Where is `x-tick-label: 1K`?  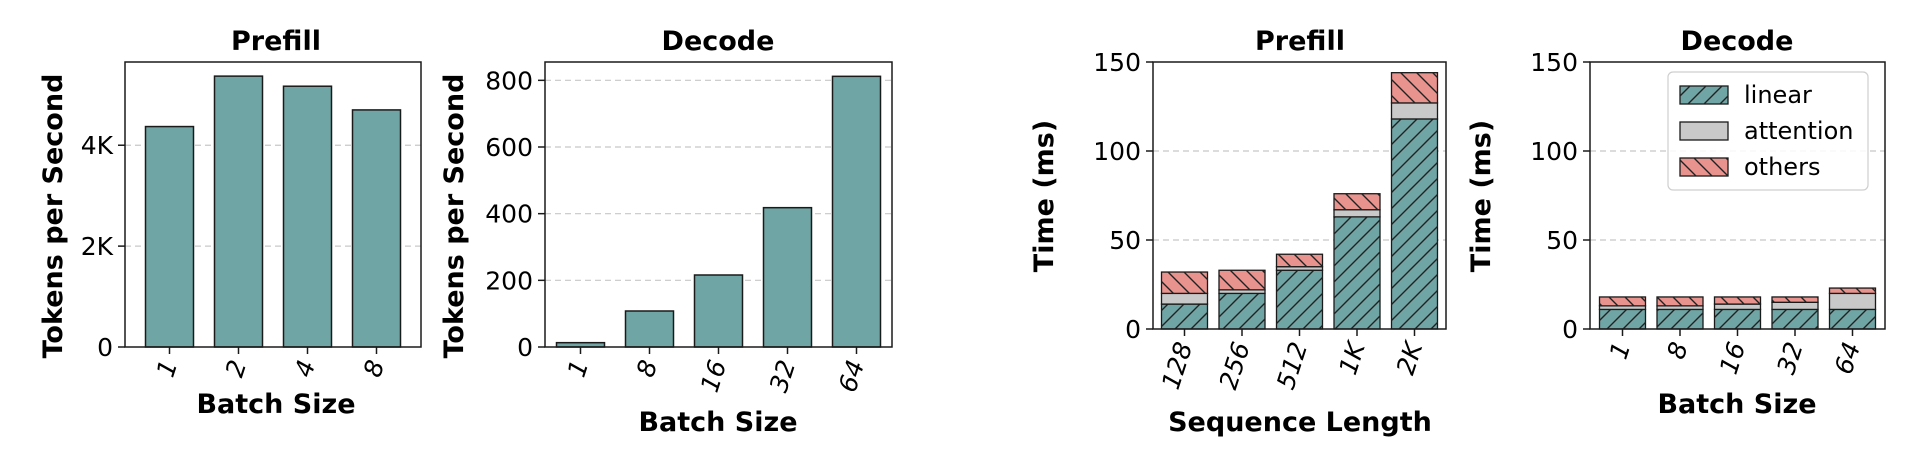 x-tick-label: 1K is located at coordinates (1352, 357).